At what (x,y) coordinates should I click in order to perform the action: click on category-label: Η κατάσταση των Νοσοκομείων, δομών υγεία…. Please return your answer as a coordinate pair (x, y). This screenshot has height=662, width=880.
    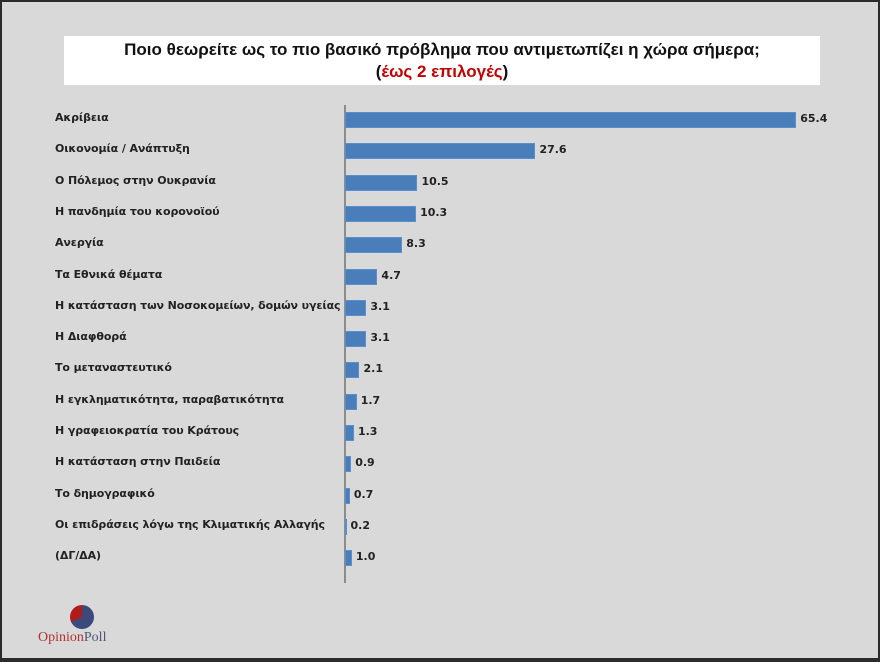
    Looking at the image, I should click on (198, 305).